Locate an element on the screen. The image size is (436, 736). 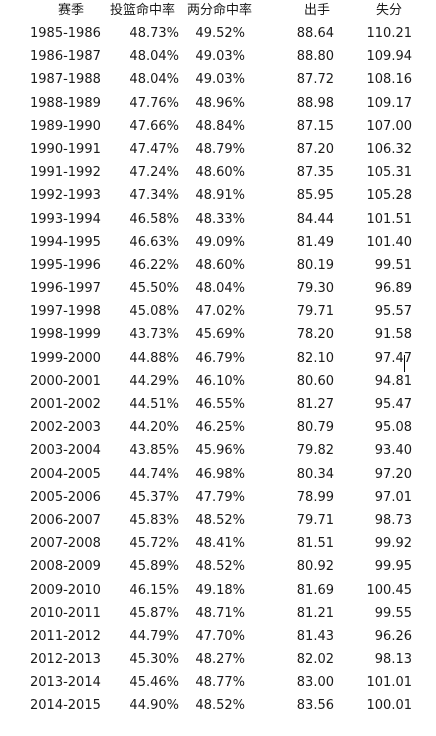
header-fg-pct: 投篮命中率 is located at coordinates (143, 10).